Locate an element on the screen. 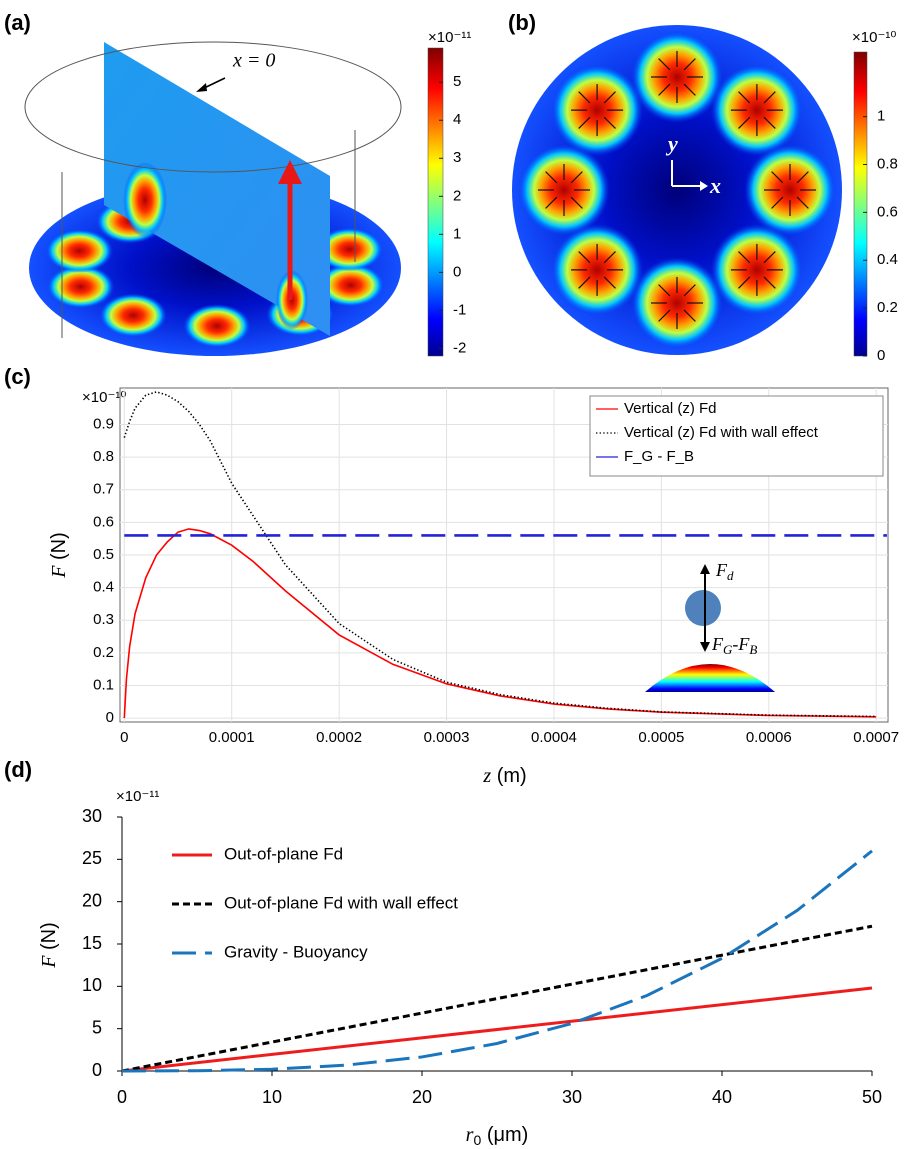 The image size is (921, 1149). x-tick-label: 0 is located at coordinates (124, 737).